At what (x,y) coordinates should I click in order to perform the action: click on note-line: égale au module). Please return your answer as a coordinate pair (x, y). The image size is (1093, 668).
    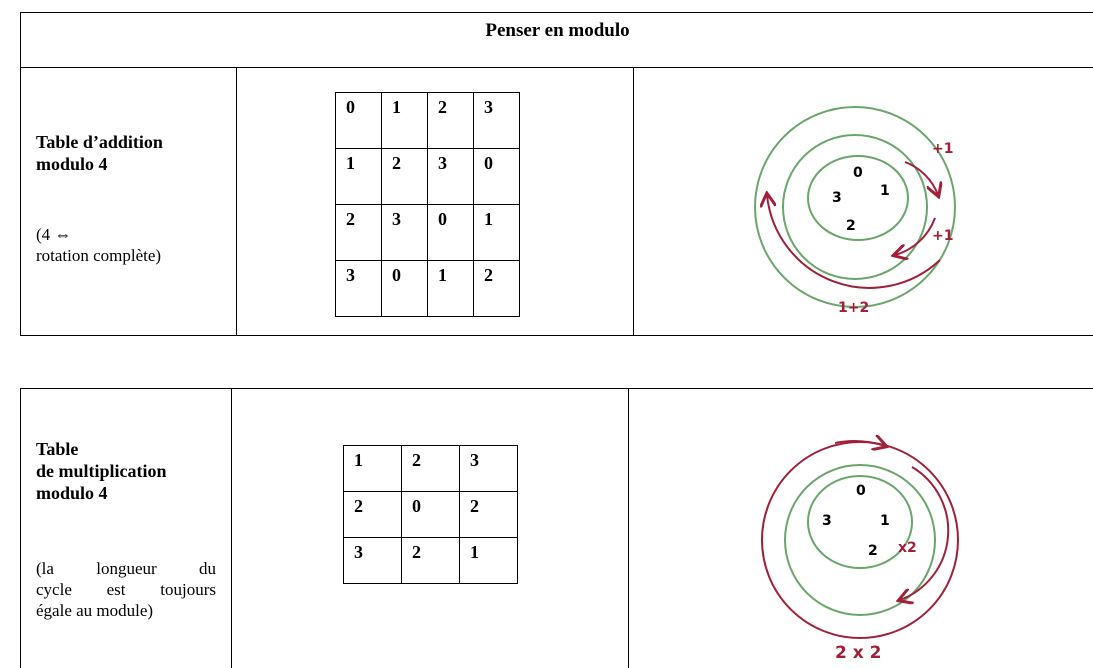
    Looking at the image, I should click on (95, 610).